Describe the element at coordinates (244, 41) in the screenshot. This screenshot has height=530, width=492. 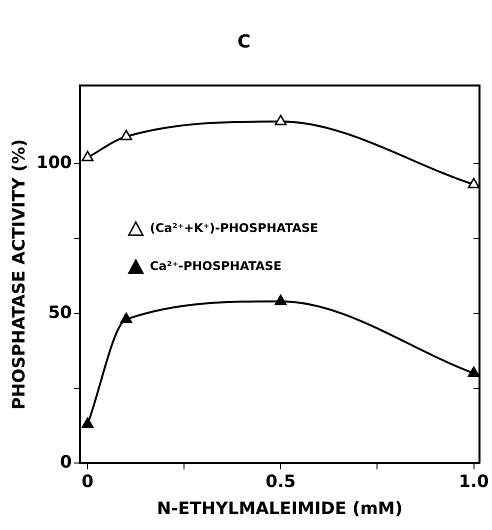
I see `chart-title: C` at that location.